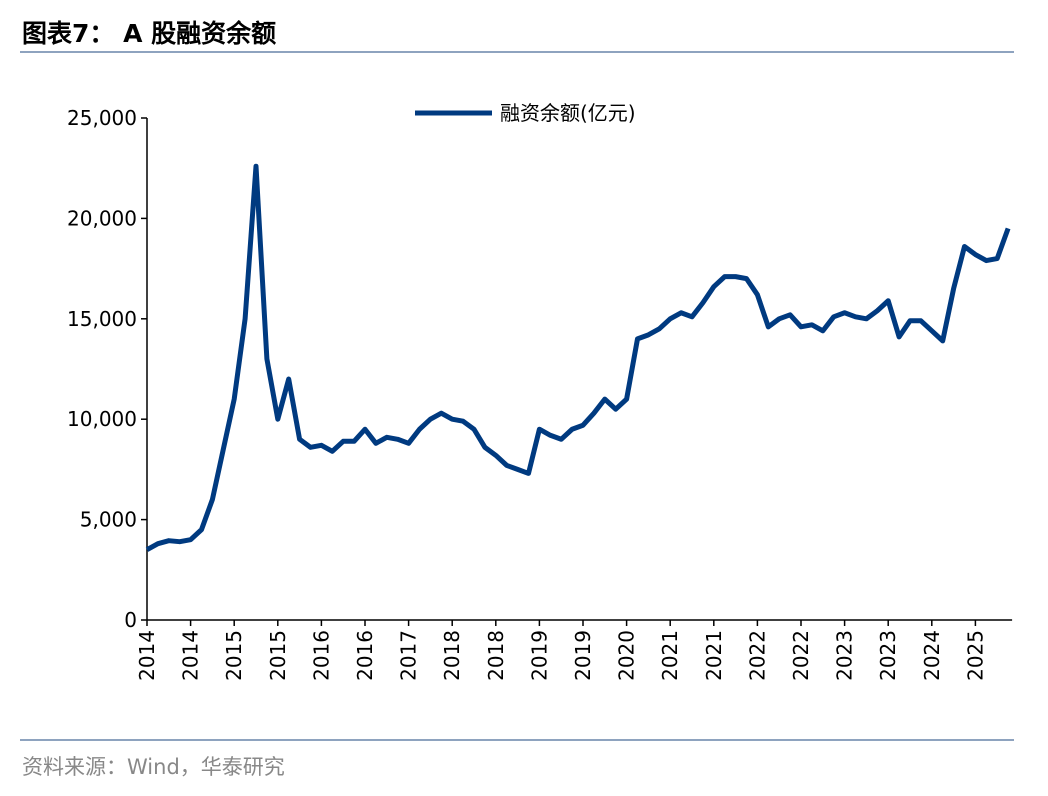 Image resolution: width=1048 pixels, height=796 pixels. I want to click on x-tick-label: 2020, so click(627, 655).